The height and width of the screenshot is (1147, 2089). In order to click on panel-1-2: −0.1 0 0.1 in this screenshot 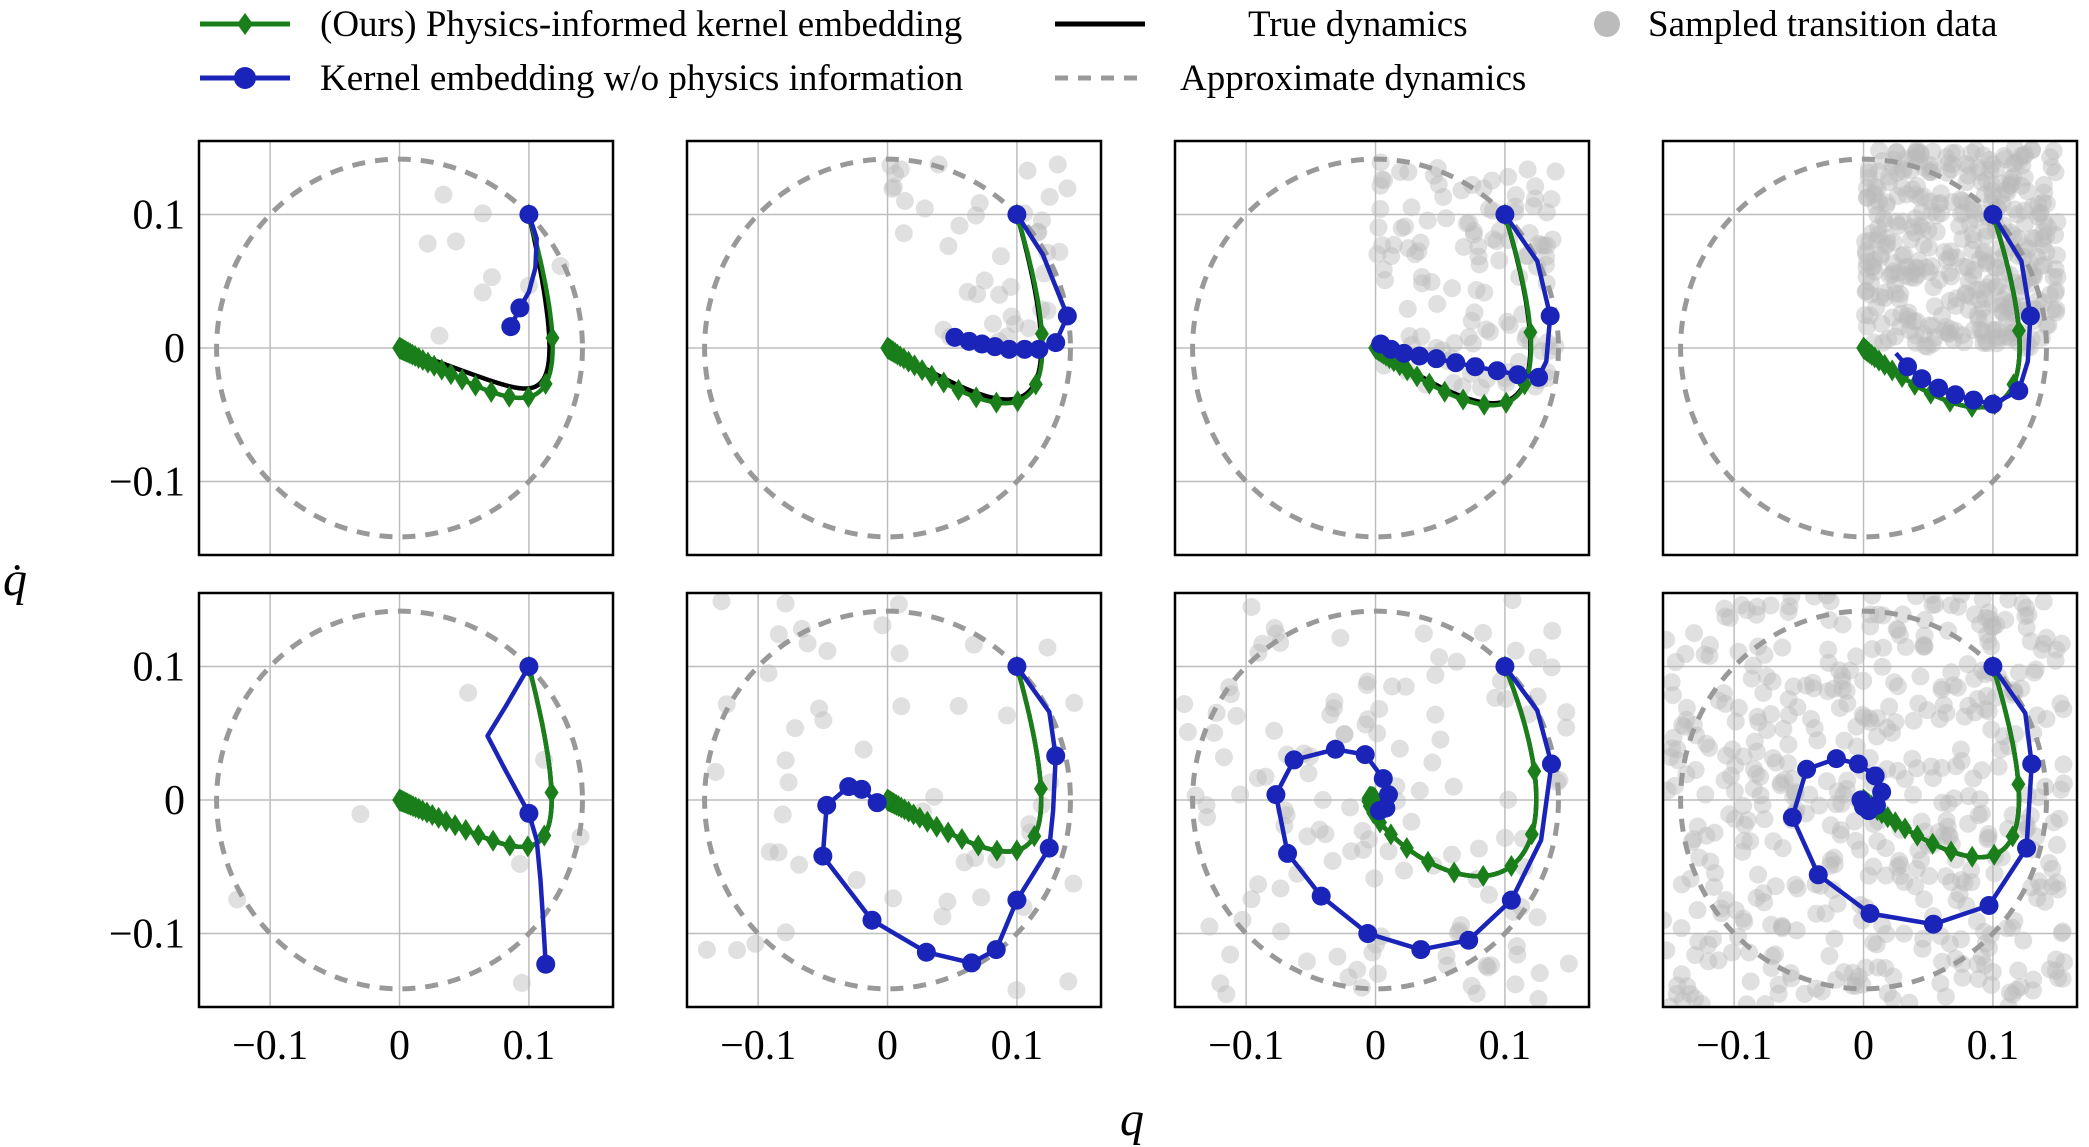, I will do `click(1382, 830)`.